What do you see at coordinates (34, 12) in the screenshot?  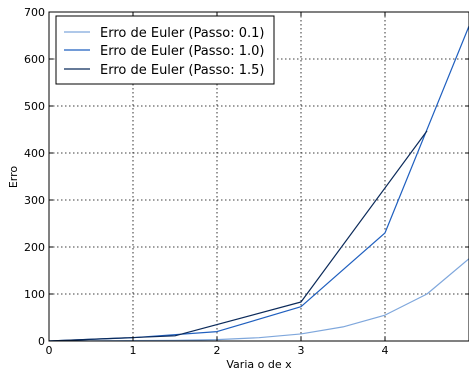 I see `y-tick-label: 700` at bounding box center [34, 12].